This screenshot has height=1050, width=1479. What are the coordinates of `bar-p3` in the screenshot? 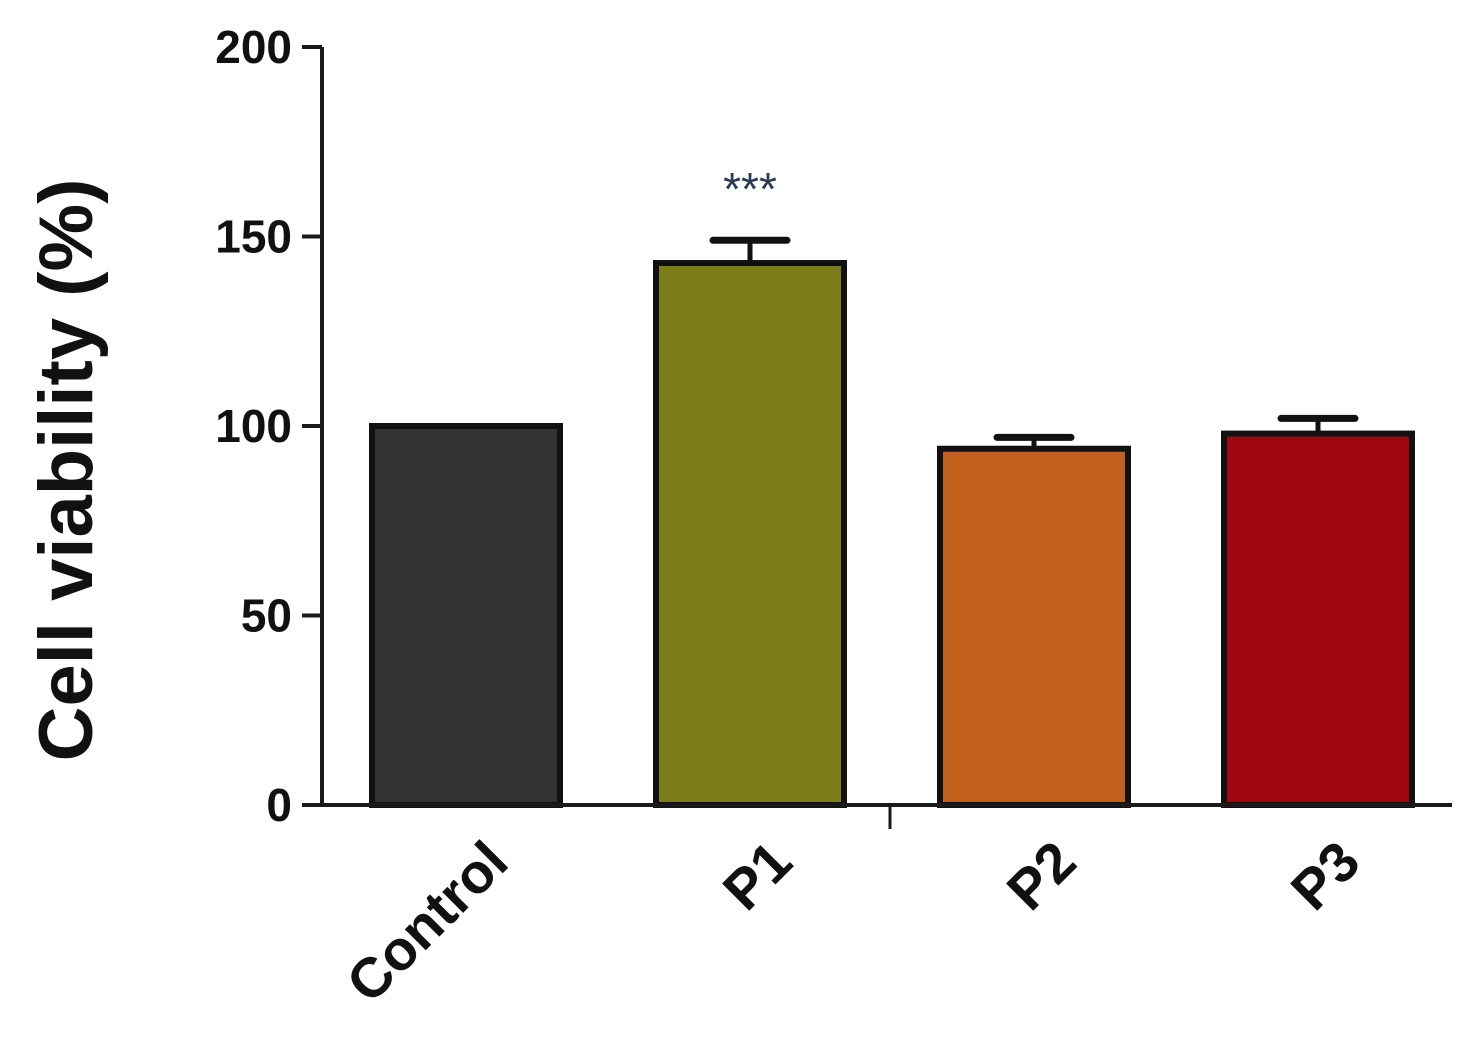 It's located at (1318, 619).